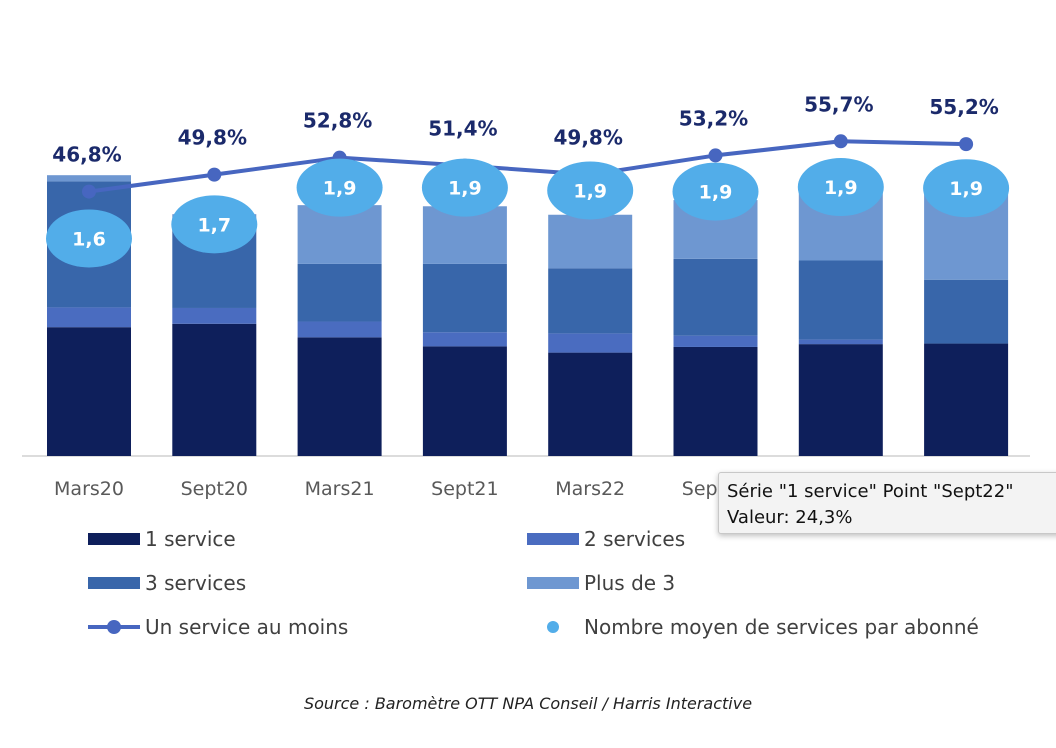 This screenshot has width=1056, height=748. Describe the element at coordinates (966, 144) in the screenshot. I see `line-point-sept23` at that location.